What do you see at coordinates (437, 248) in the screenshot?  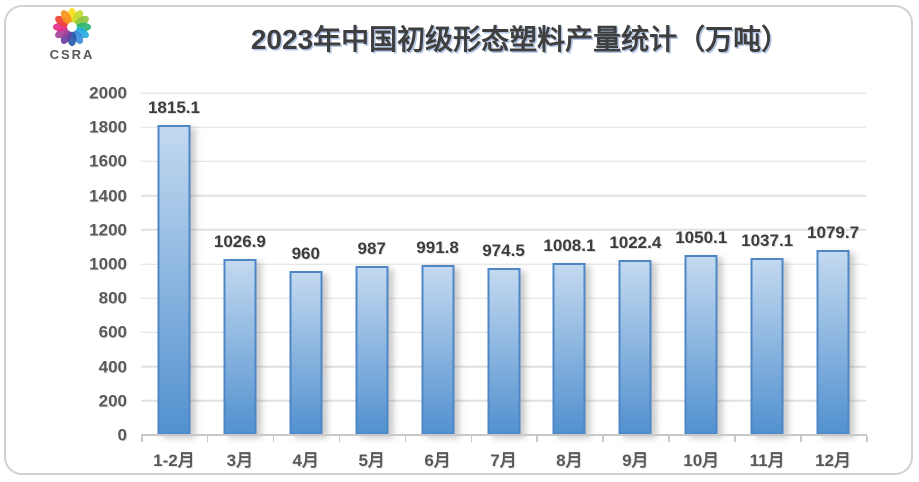 I see `bar-data-label: 991.8` at bounding box center [437, 248].